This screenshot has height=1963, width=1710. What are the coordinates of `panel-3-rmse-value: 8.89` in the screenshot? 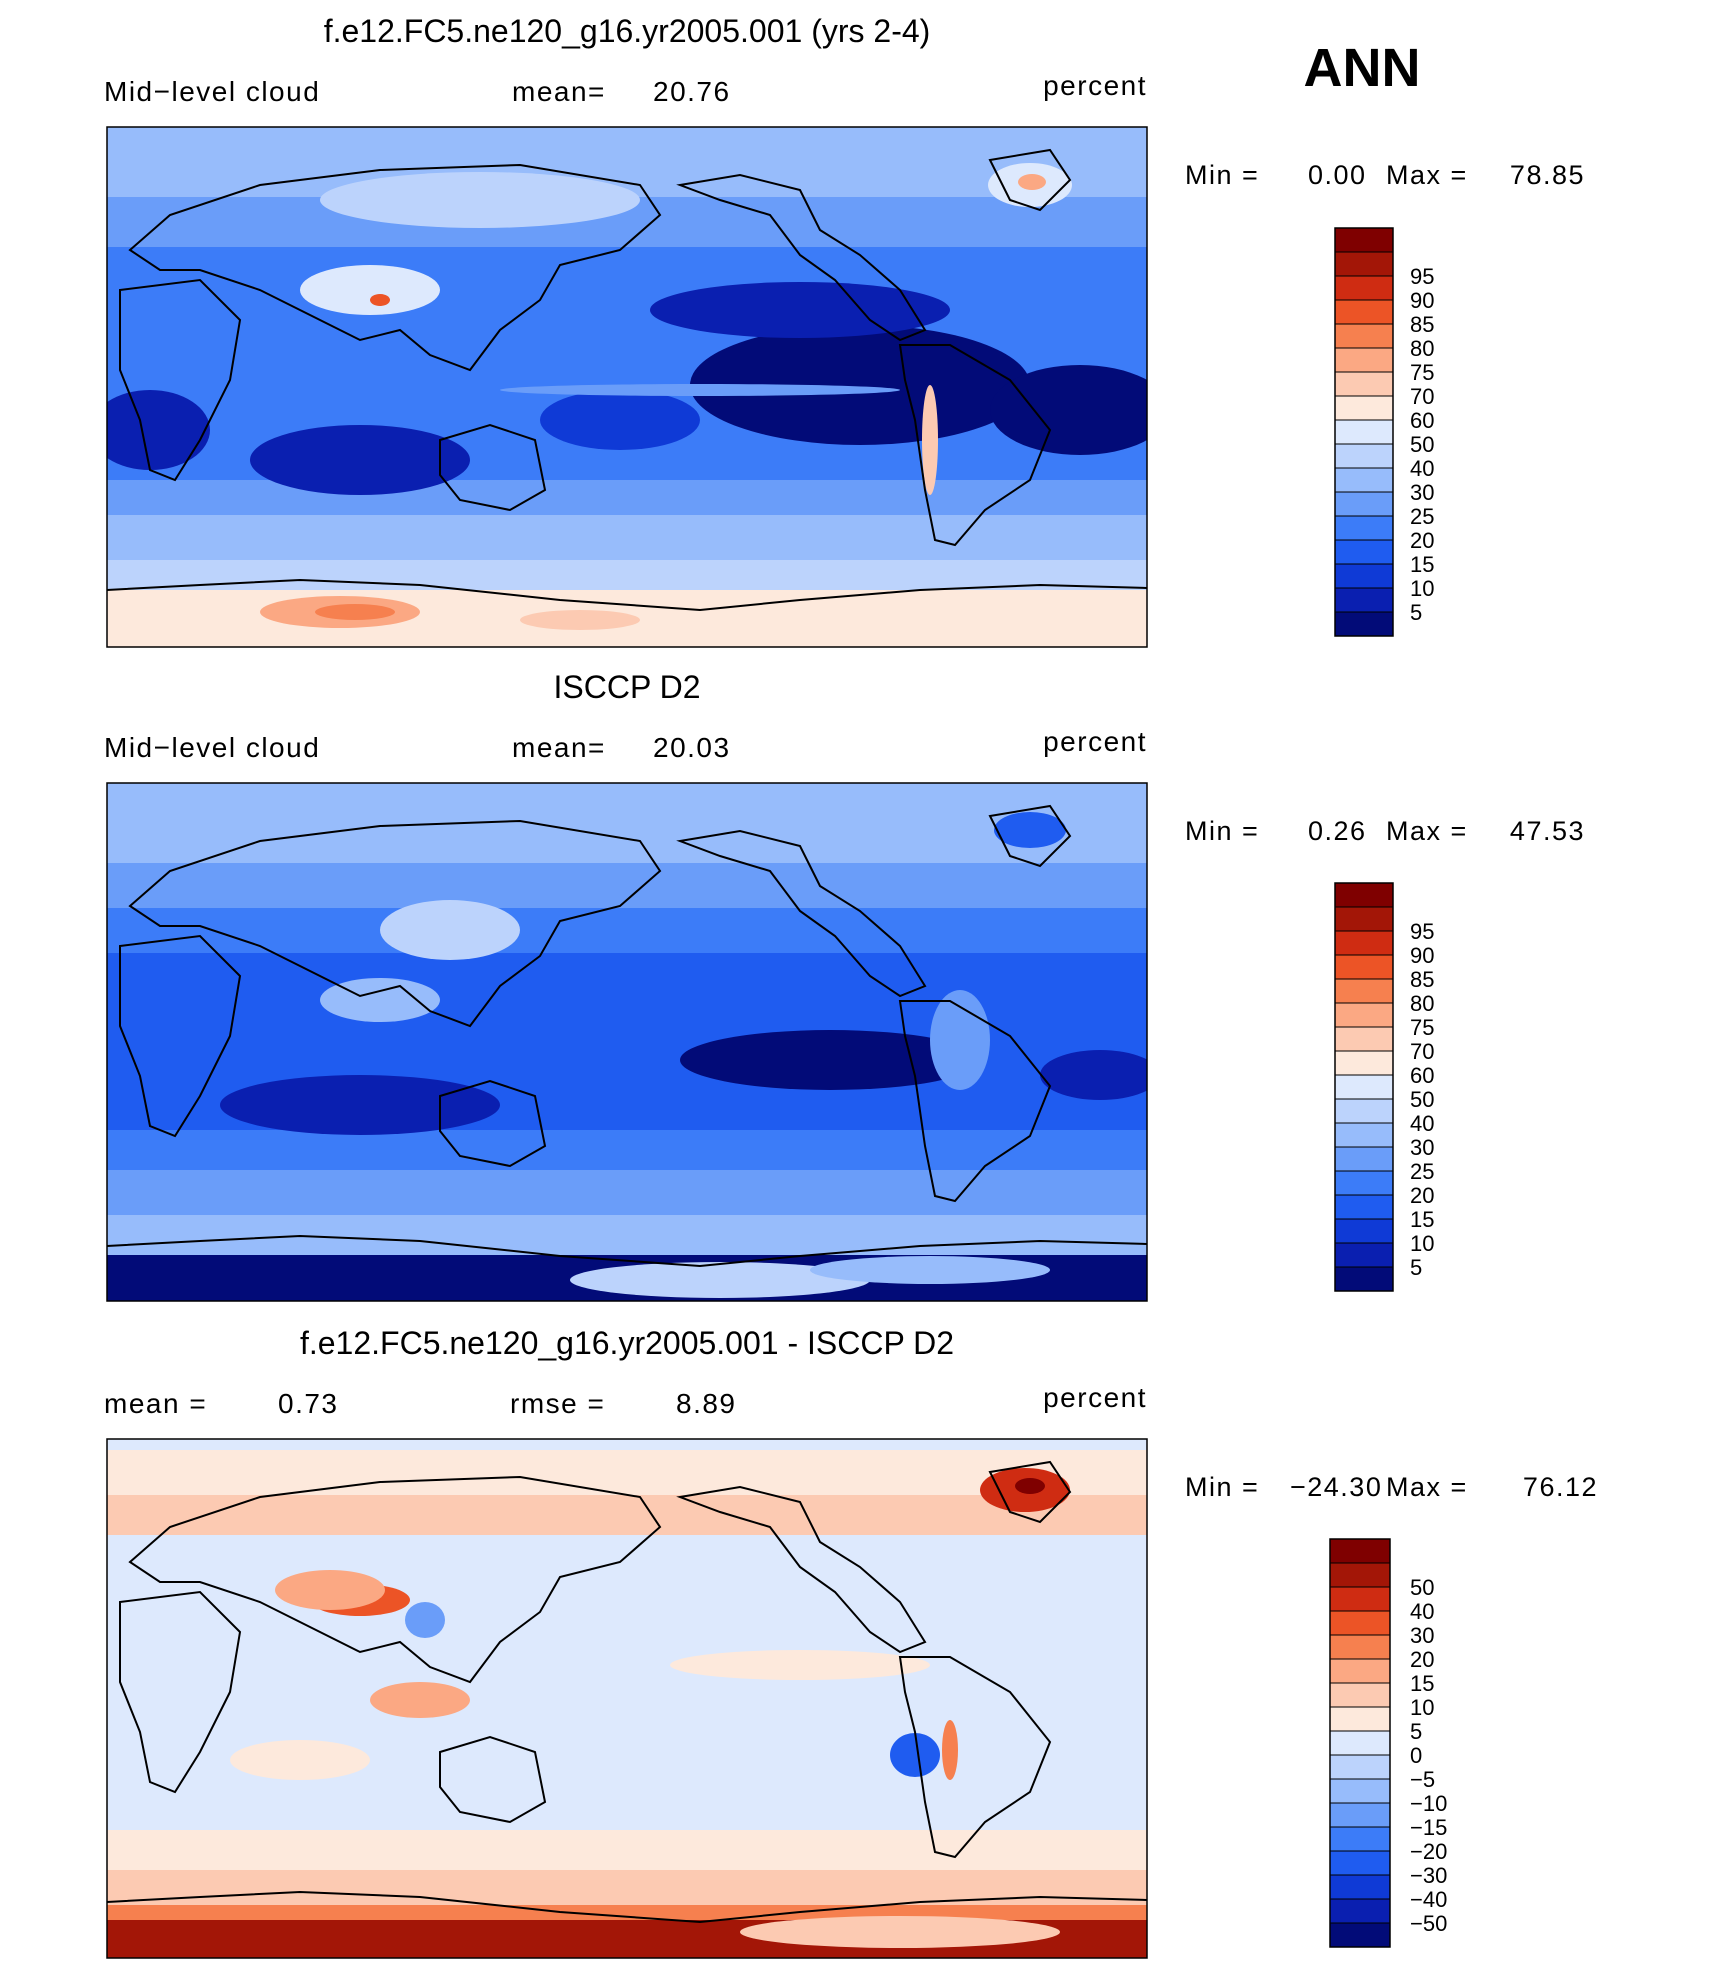 It's located at (706, 1403).